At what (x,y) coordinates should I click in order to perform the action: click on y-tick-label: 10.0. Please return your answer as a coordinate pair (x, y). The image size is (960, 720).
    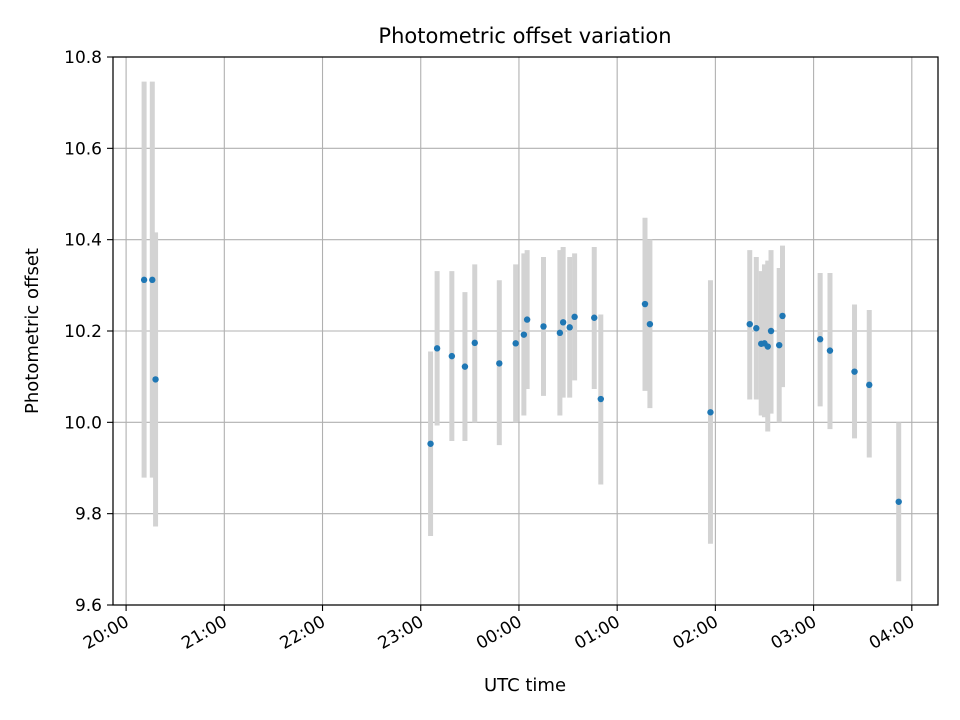
    Looking at the image, I should click on (83, 423).